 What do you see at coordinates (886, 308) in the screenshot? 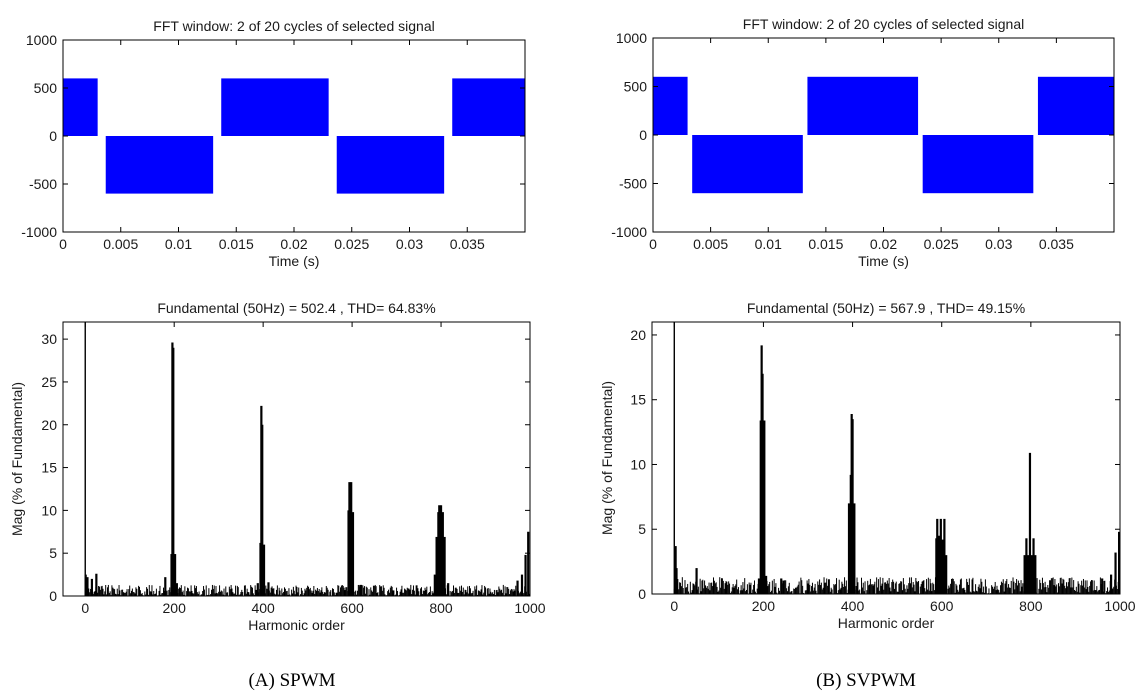
I see `chart-title: Fundamental (50Hz) = 567.9 , THD= 49.15%` at bounding box center [886, 308].